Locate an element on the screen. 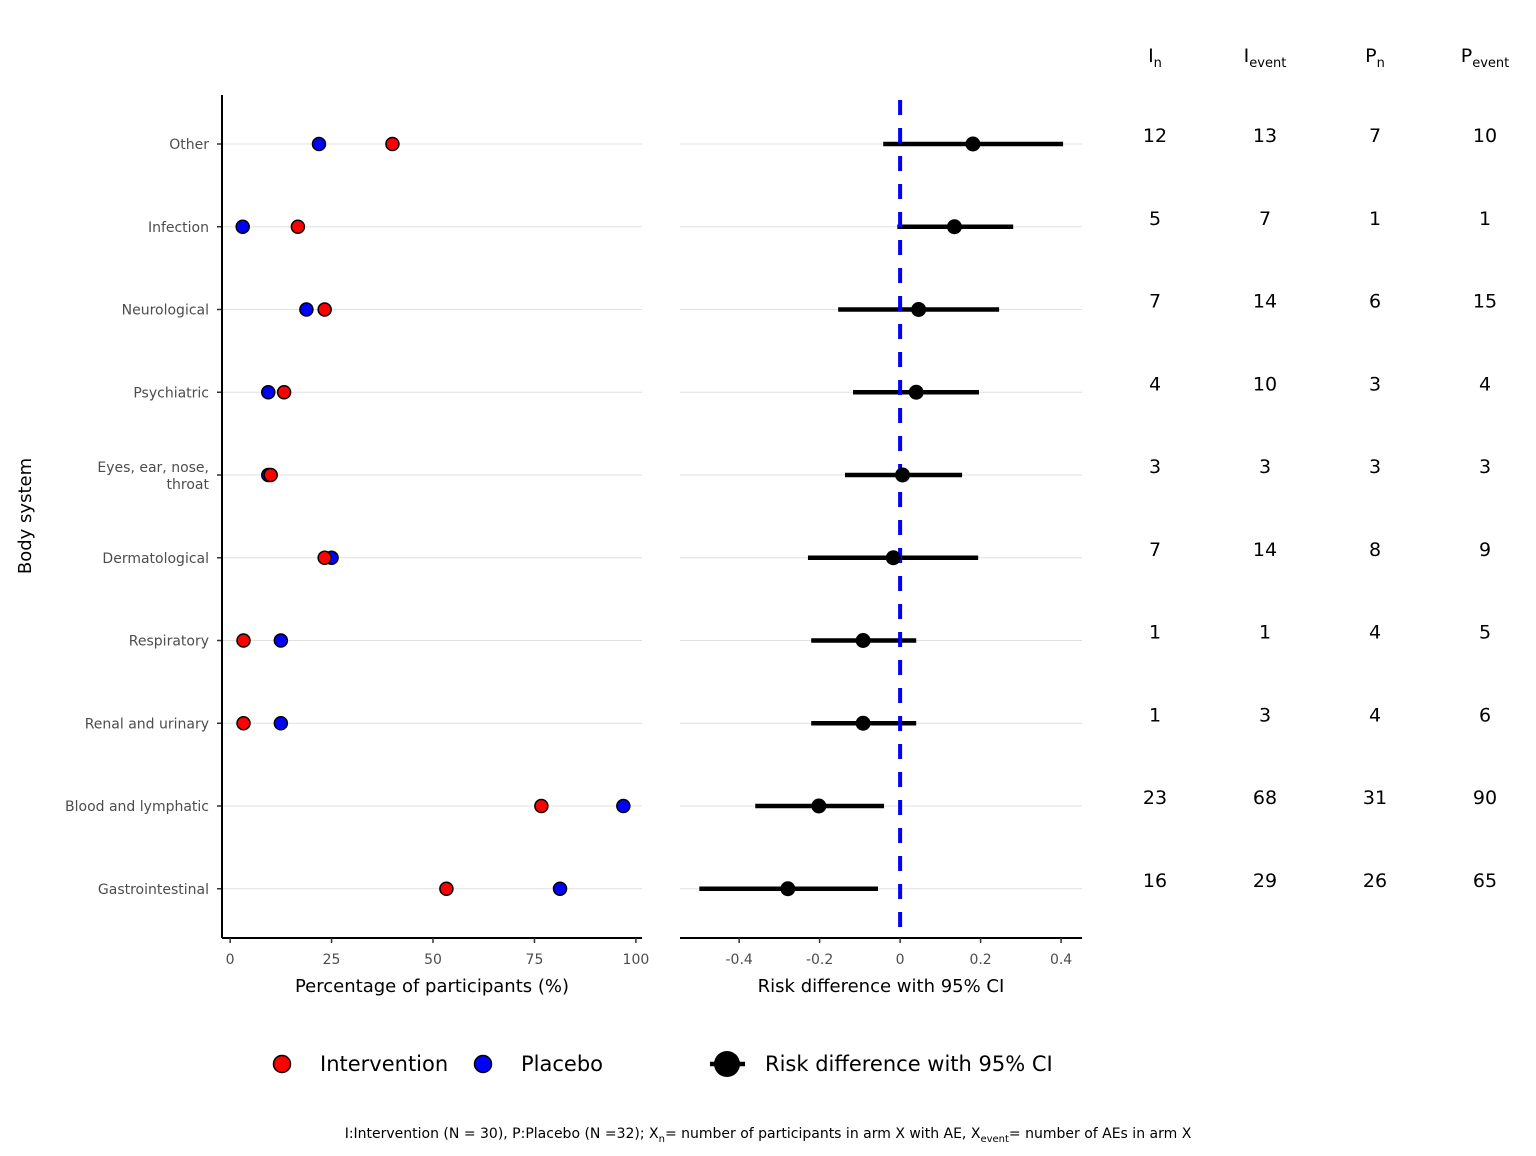 Image resolution: width=1536 pixels, height=1156 pixels. y-tick-label-line: Eyes, ear, nose, is located at coordinates (153, 468).